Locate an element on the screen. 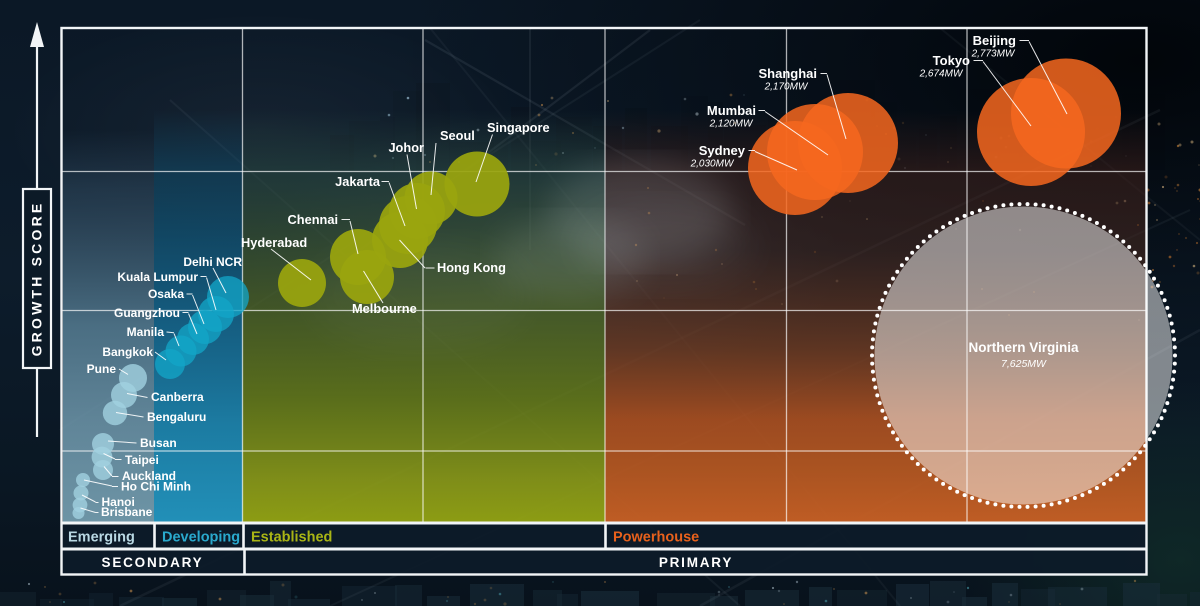 The image size is (1200, 606). svg-text: Beijing is located at coordinates (994, 40).